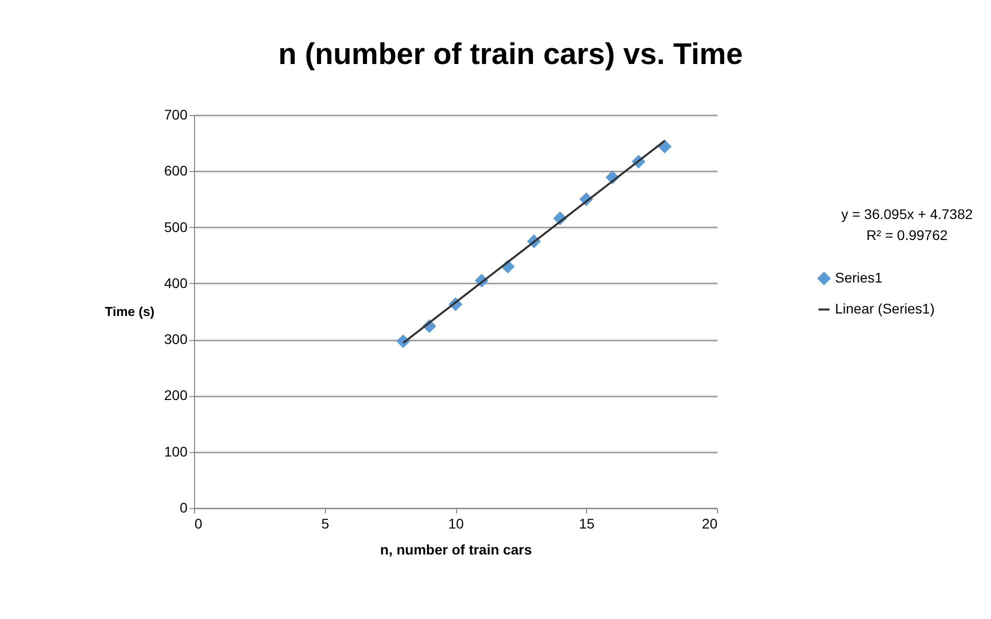 The image size is (991, 619). I want to click on y-tick-label: 500, so click(176, 226).